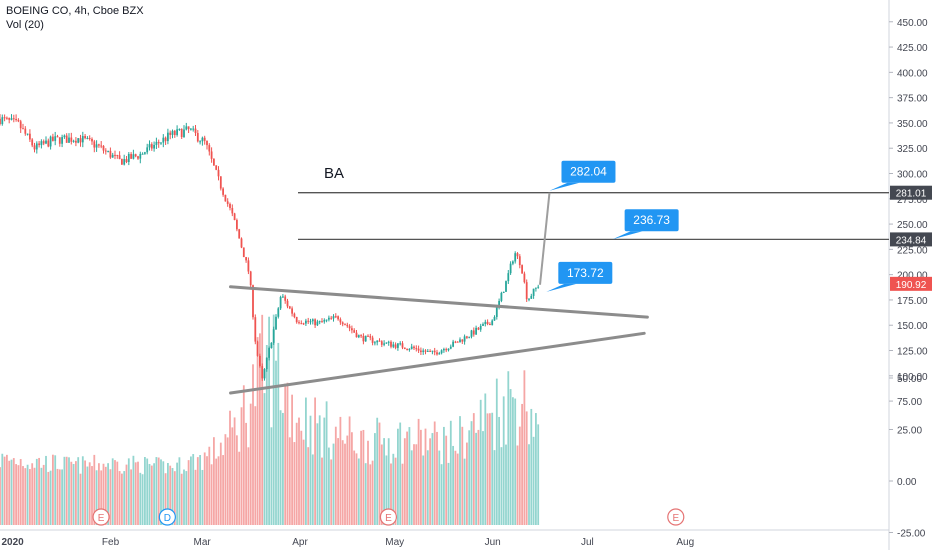 The image size is (932, 550). What do you see at coordinates (167, 517) in the screenshot?
I see `dividend-marker: D` at bounding box center [167, 517].